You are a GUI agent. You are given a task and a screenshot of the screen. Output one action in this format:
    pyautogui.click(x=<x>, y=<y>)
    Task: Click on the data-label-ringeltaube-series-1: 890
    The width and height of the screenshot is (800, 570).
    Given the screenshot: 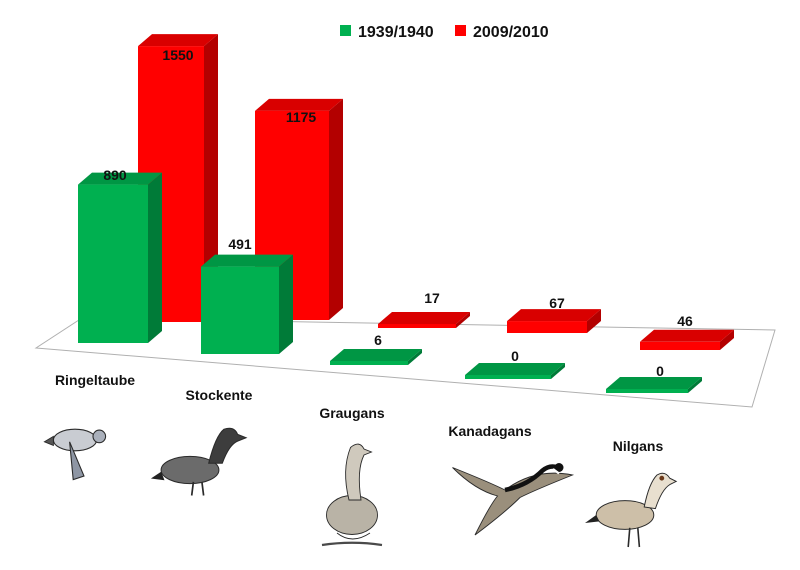 What is the action you would take?
    pyautogui.click(x=115, y=175)
    